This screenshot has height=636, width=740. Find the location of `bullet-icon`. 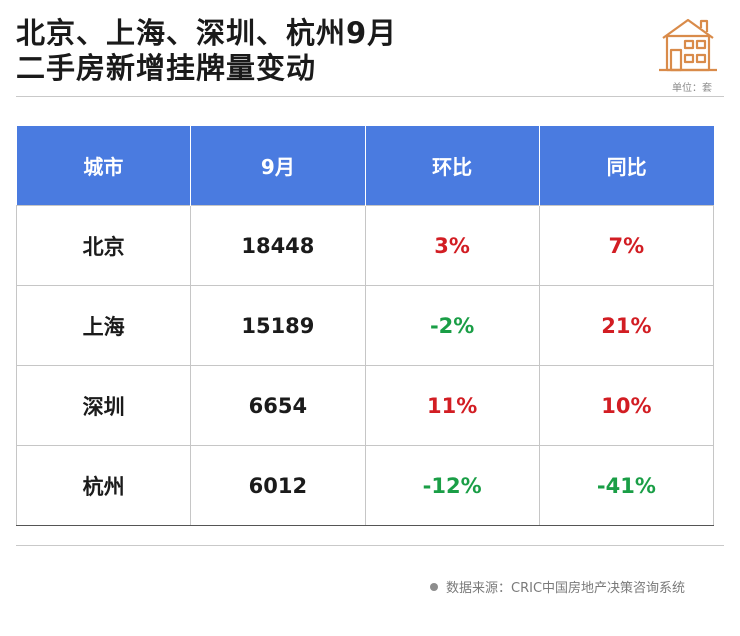

bullet-icon is located at coordinates (434, 587).